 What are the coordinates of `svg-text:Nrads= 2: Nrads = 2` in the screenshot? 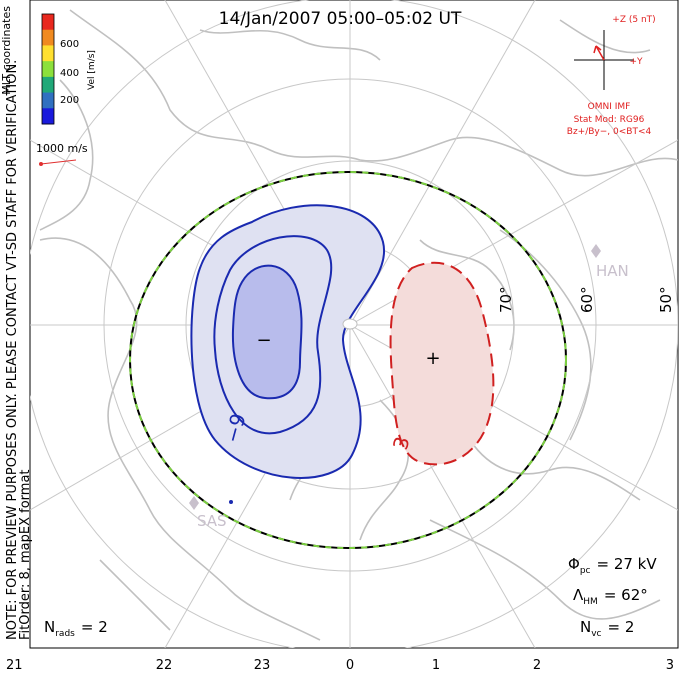 It's located at (76, 628).